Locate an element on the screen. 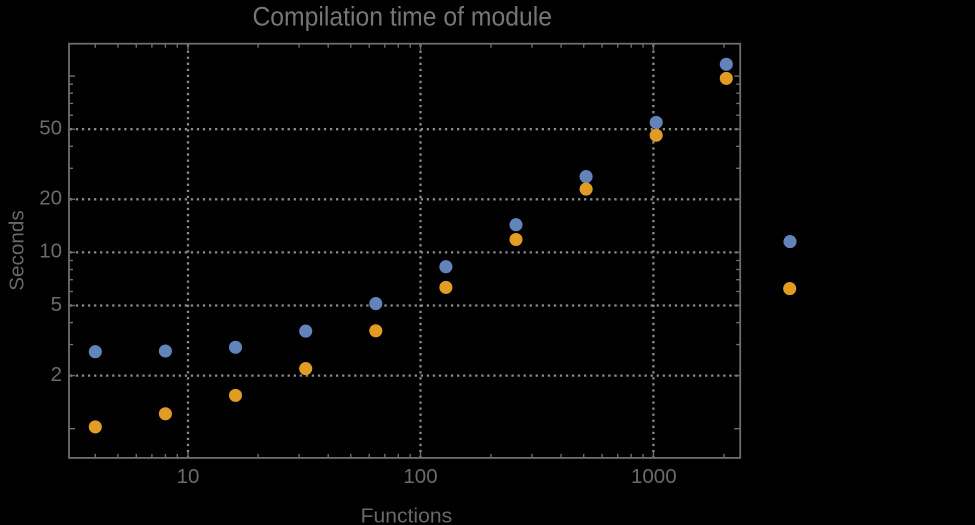 The image size is (975, 525). svg-text: 2 is located at coordinates (56, 374).